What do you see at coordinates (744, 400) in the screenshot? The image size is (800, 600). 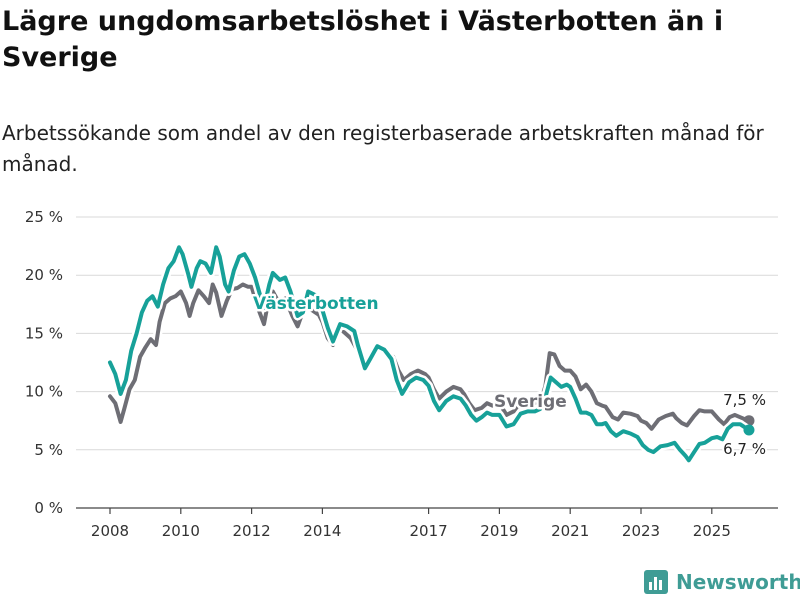 I see `end-label-sverige: 7,5 %` at bounding box center [744, 400].